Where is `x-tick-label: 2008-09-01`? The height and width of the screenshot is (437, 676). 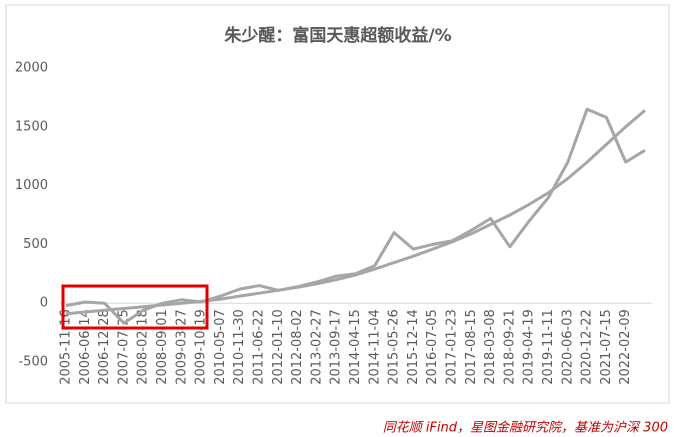 x-tick-label: 2008-09-01 is located at coordinates (162, 347).